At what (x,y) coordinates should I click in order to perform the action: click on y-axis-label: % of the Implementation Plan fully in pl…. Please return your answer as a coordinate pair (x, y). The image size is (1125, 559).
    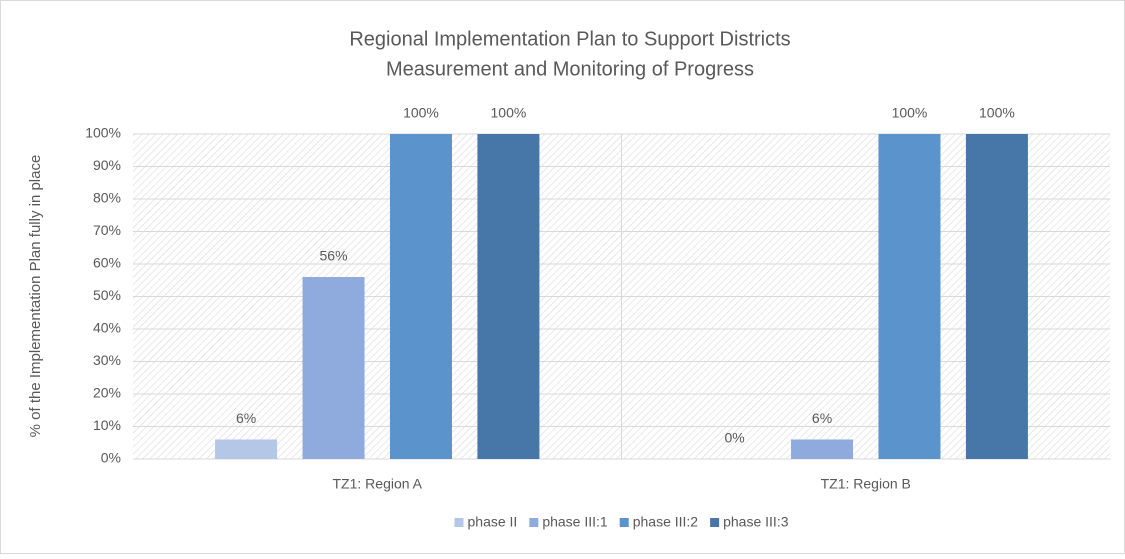
    Looking at the image, I should click on (35, 296).